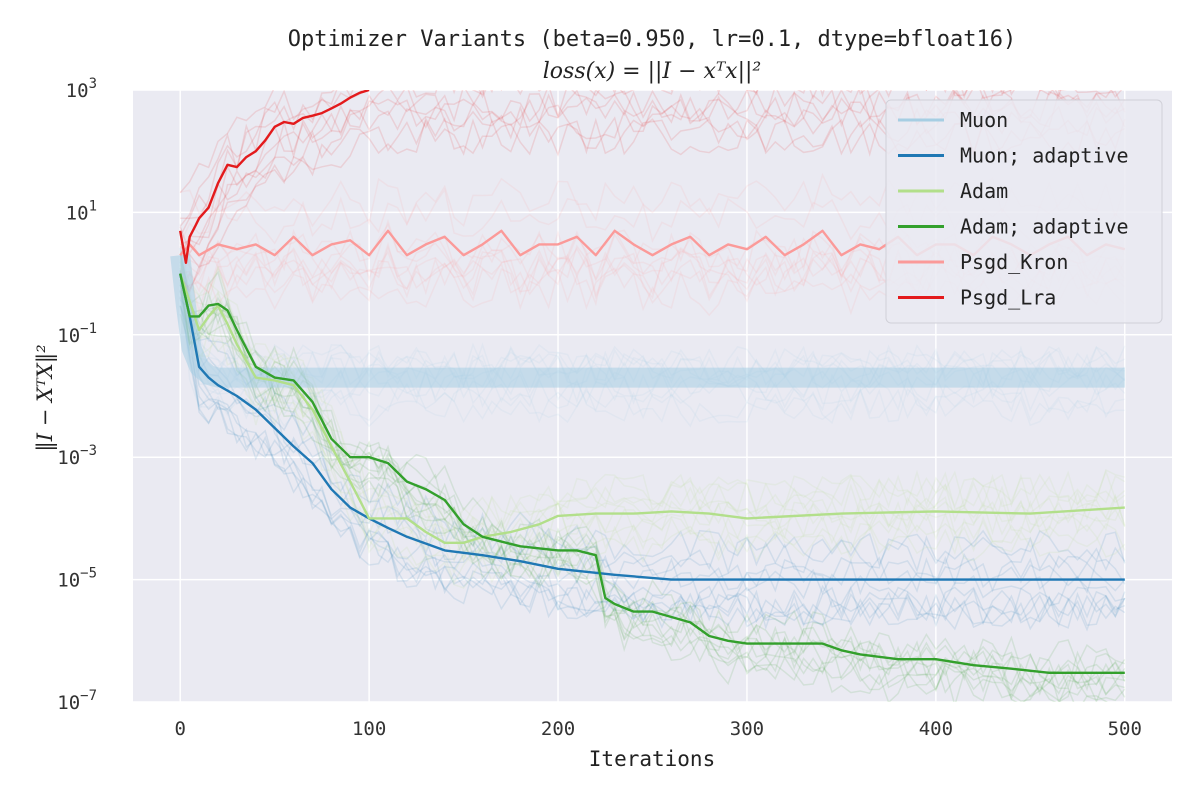 The height and width of the screenshot is (800, 1200). I want to click on y-tick-label-5: 10³, so click(81, 89).